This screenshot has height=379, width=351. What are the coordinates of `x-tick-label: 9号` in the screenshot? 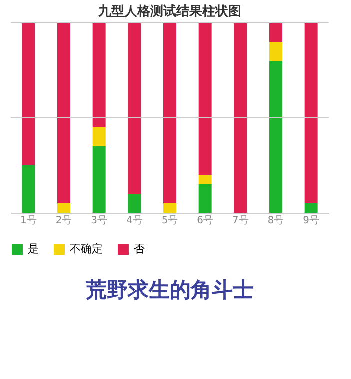 It's located at (311, 221).